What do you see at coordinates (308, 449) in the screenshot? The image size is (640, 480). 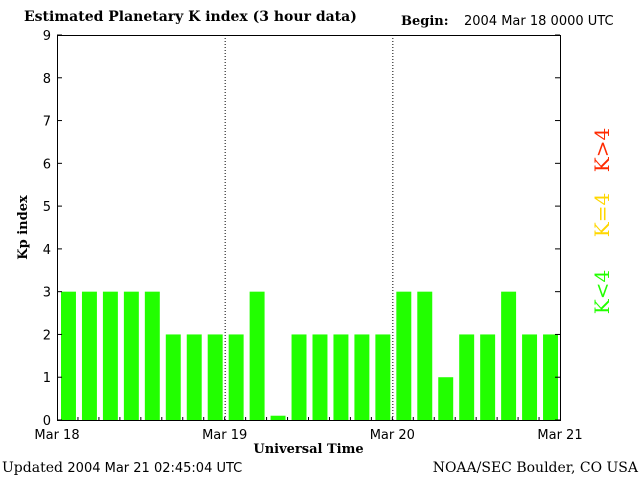 I see `x-axis-title: Universal Time` at bounding box center [308, 449].